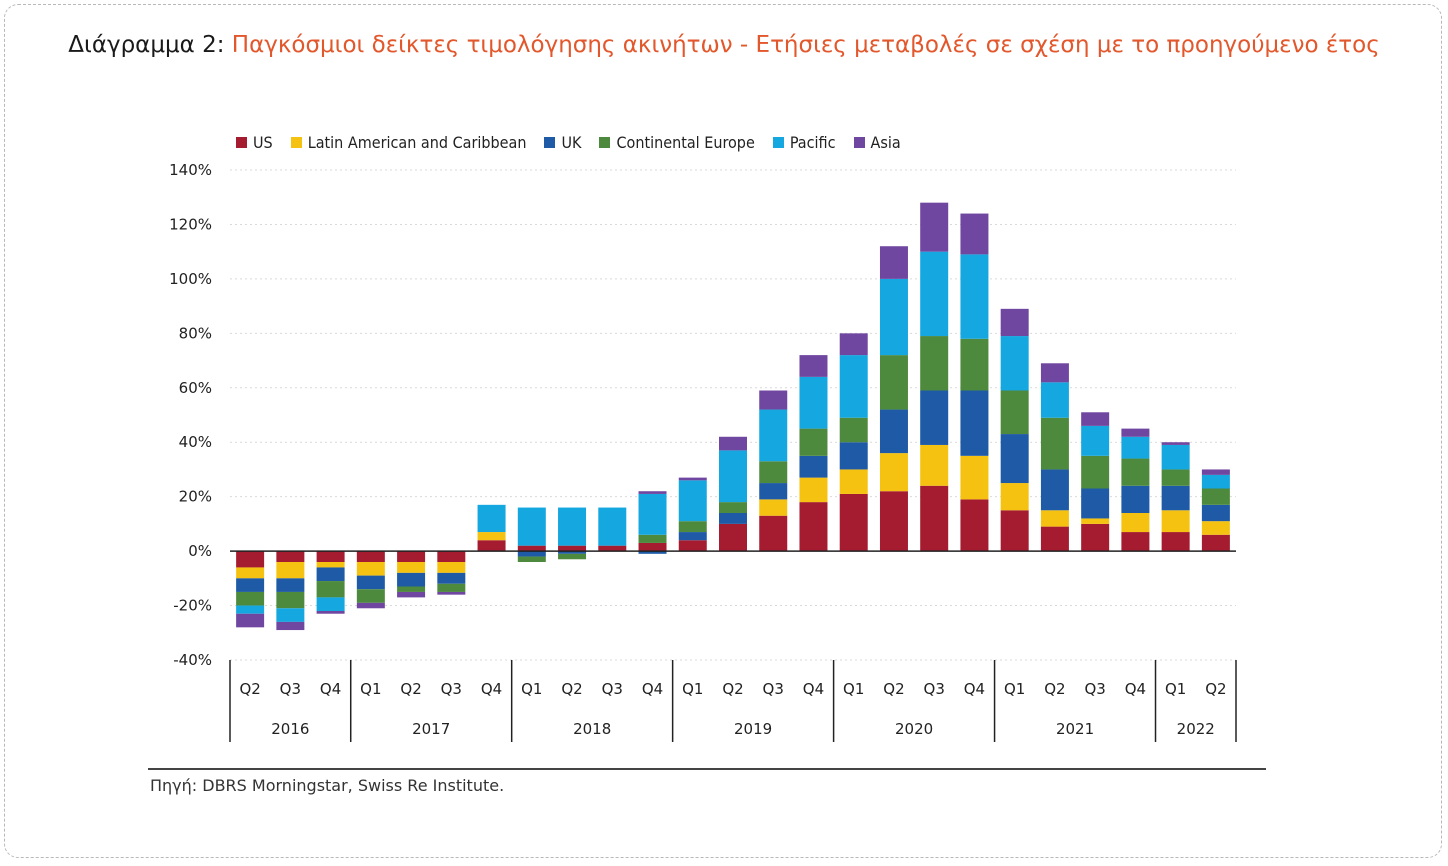  I want to click on legend-item: Latin American and Caribbean, so click(408, 142).